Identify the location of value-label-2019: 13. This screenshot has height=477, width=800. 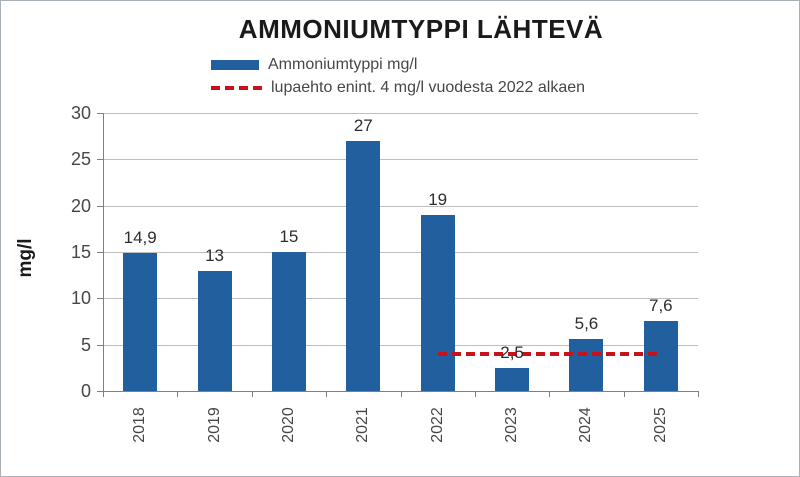
(215, 255).